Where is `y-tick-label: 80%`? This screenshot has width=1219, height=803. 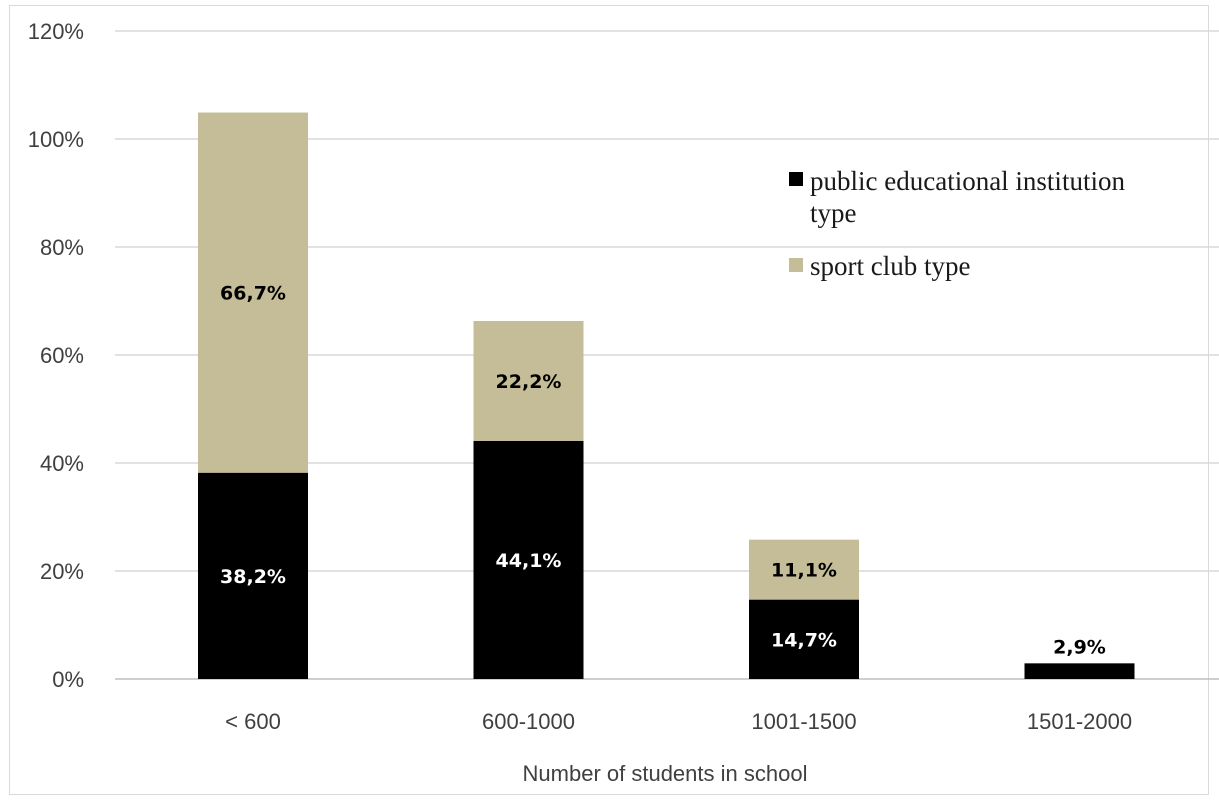 y-tick-label: 80% is located at coordinates (62, 247).